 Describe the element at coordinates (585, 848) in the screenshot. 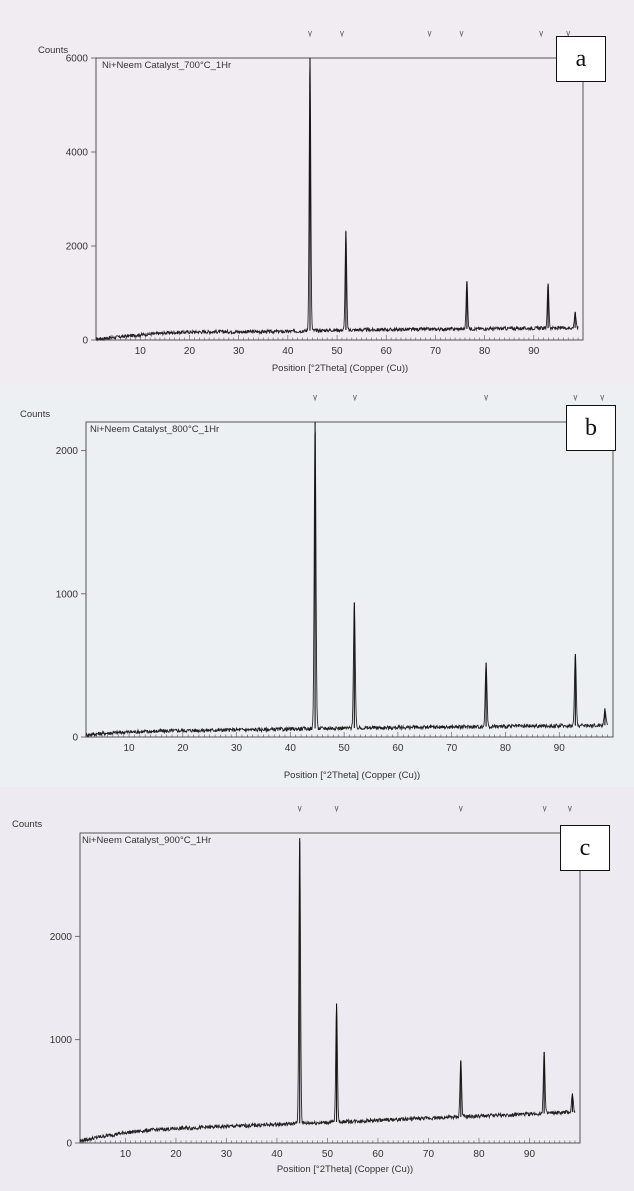

I see `panel-label-c: c` at that location.